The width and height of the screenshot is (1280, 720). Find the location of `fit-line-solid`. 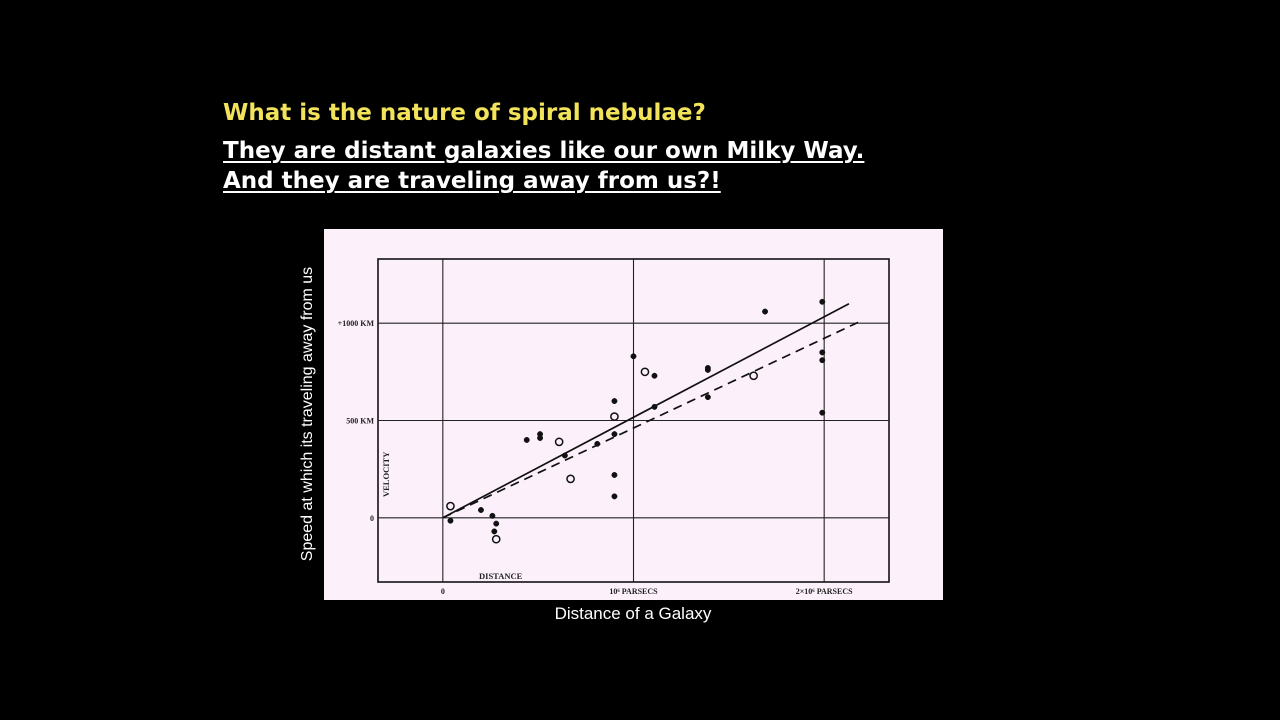

fit-line-solid is located at coordinates (646, 411).